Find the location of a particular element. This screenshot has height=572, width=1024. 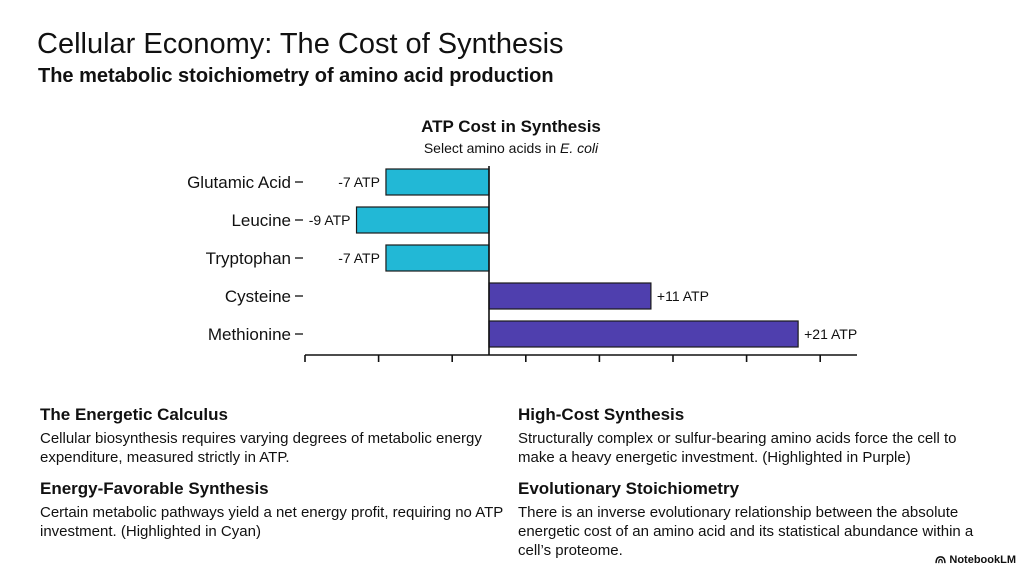

data-label: +21 ATP is located at coordinates (830, 334).